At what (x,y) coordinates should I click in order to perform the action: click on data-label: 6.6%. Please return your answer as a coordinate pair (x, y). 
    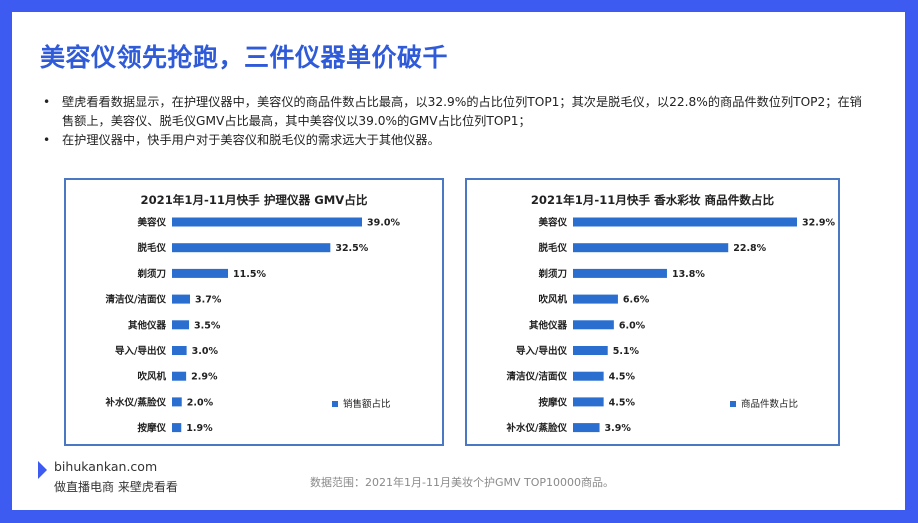
    Looking at the image, I should click on (636, 300).